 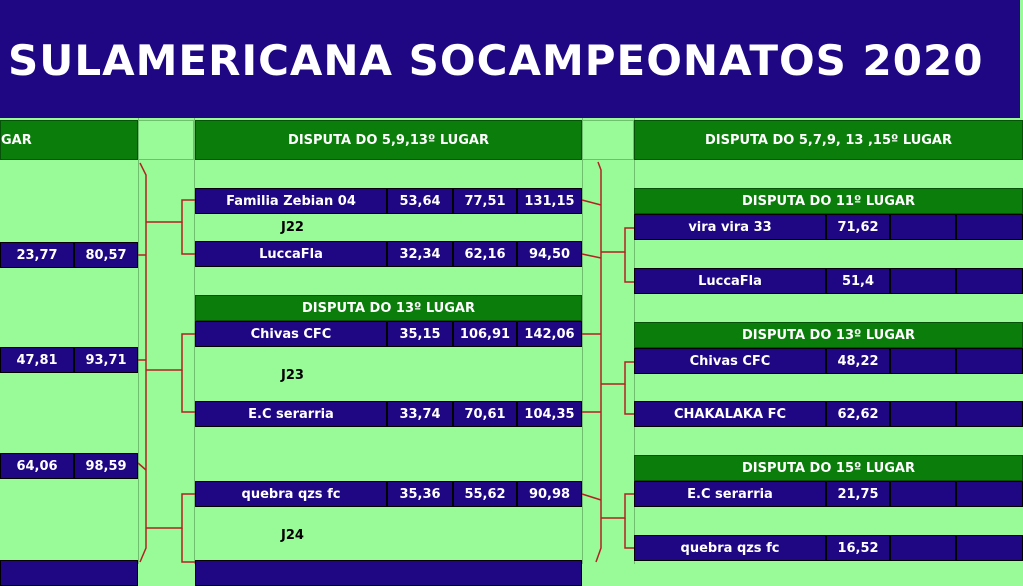 What do you see at coordinates (37, 466) in the screenshot?
I see `left-score-a: 64,06` at bounding box center [37, 466].